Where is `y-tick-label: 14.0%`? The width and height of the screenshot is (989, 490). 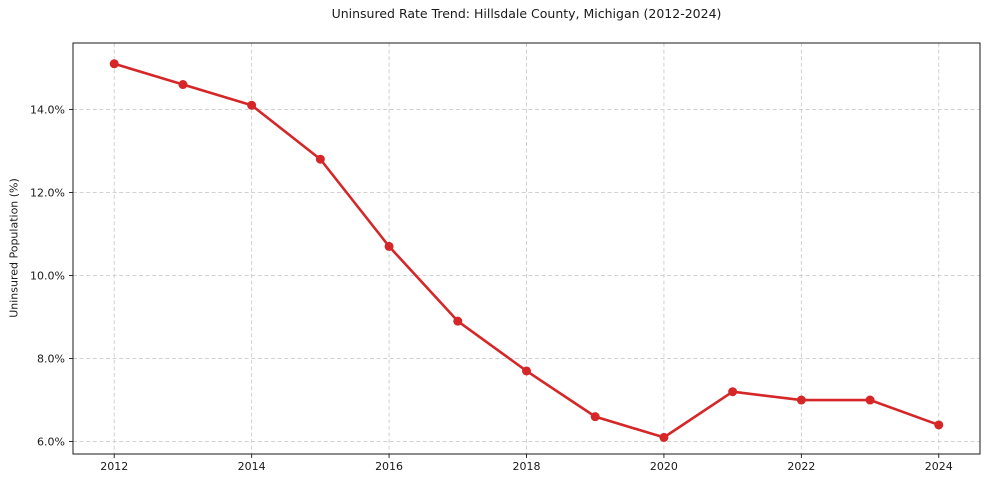 y-tick-label: 14.0% is located at coordinates (47, 109).